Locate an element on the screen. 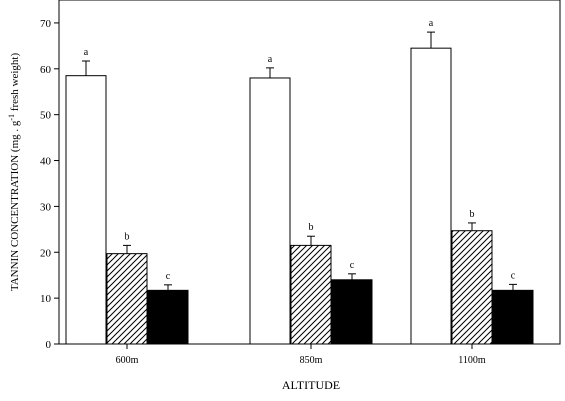 The image size is (565, 401). y-axis-label-main: TANNIN CONCENTRATION (mg . g is located at coordinates (15, 205).